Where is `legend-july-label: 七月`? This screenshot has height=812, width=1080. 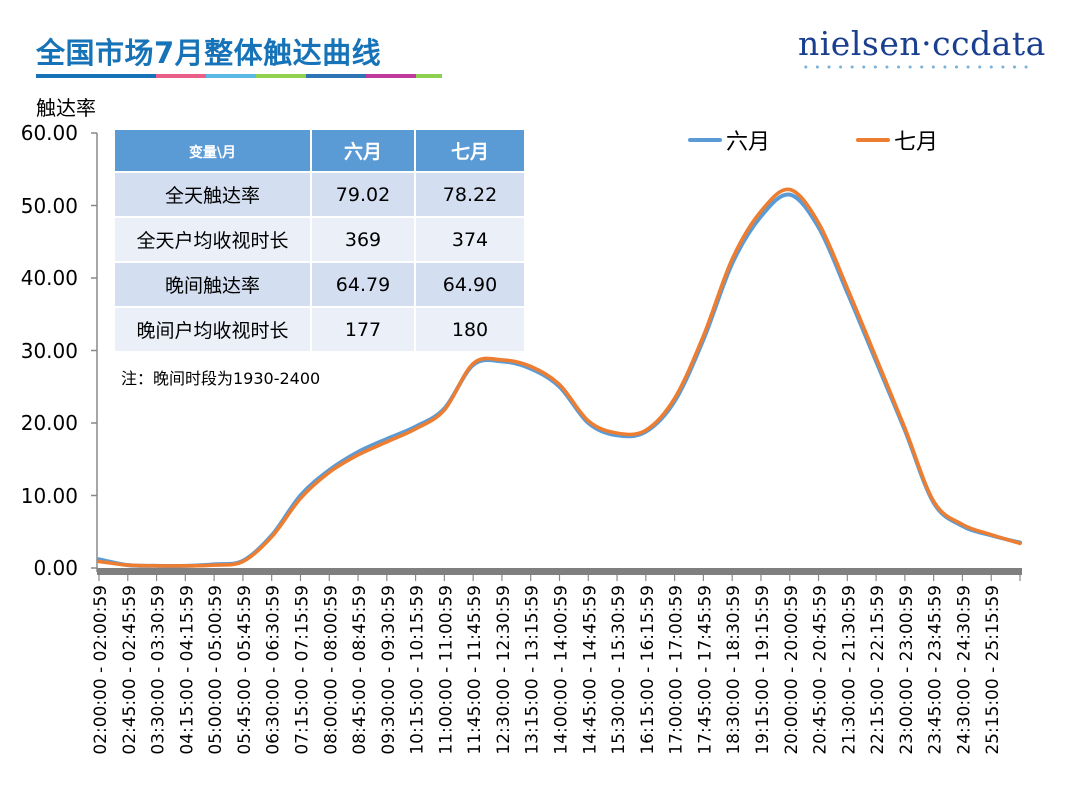
legend-july-label: 七月 is located at coordinates (916, 142).